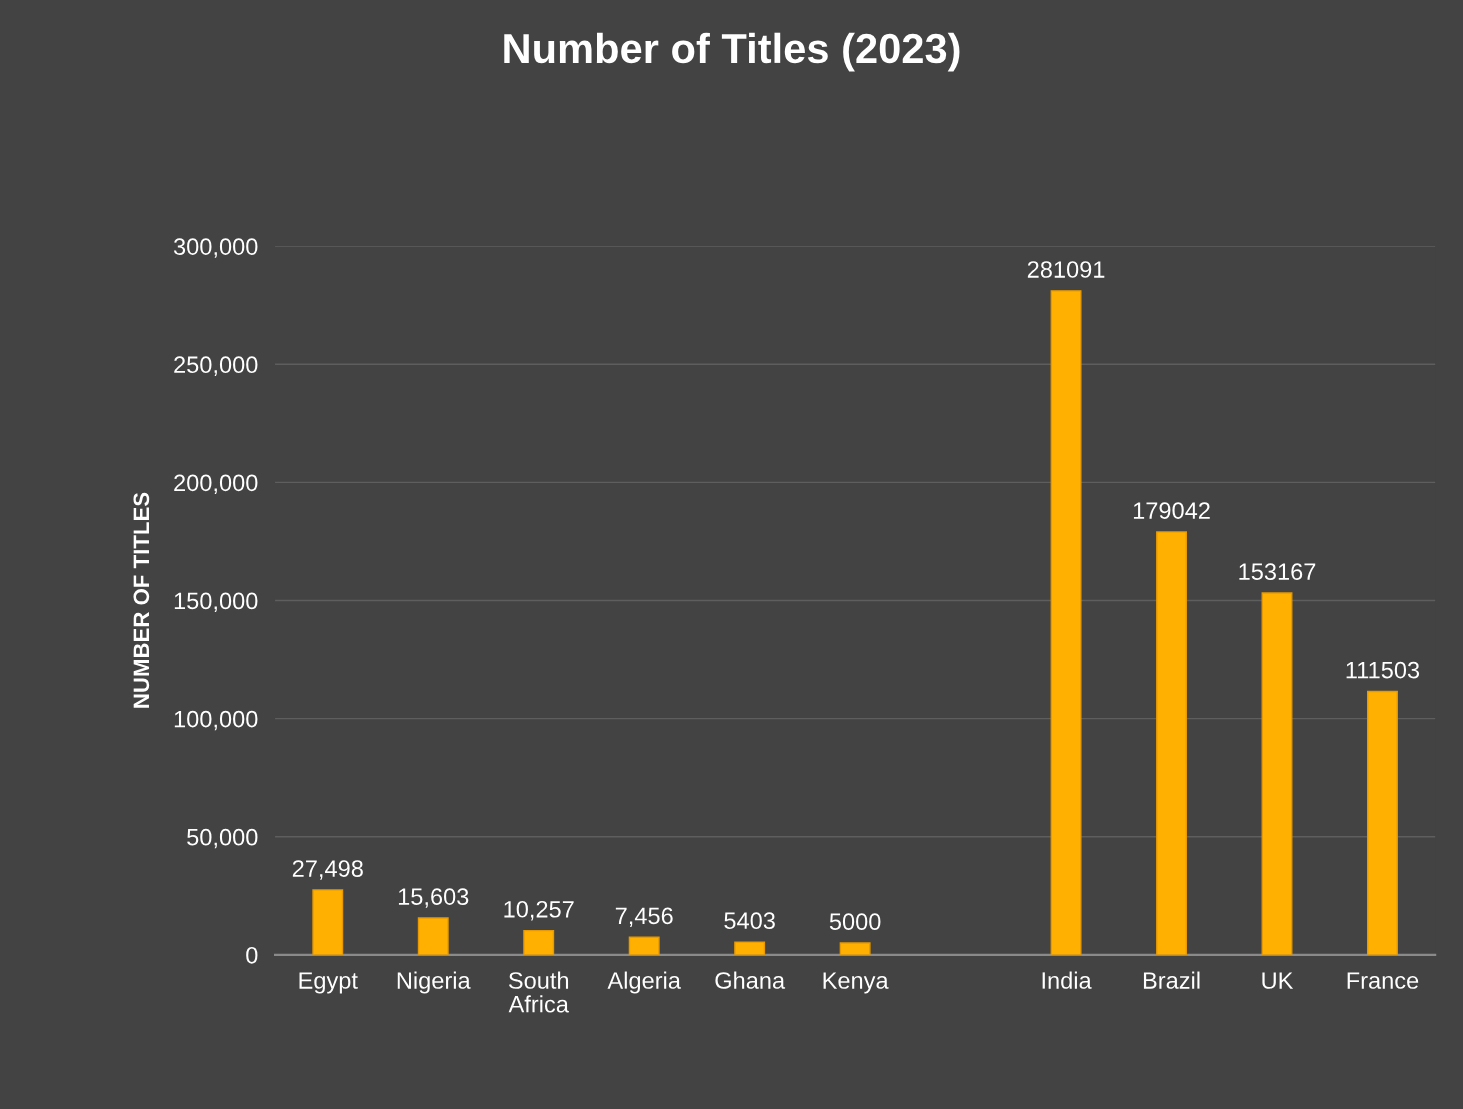 This screenshot has height=1109, width=1463. Describe the element at coordinates (222, 838) in the screenshot. I see `y-tick-label: 50,000` at that location.